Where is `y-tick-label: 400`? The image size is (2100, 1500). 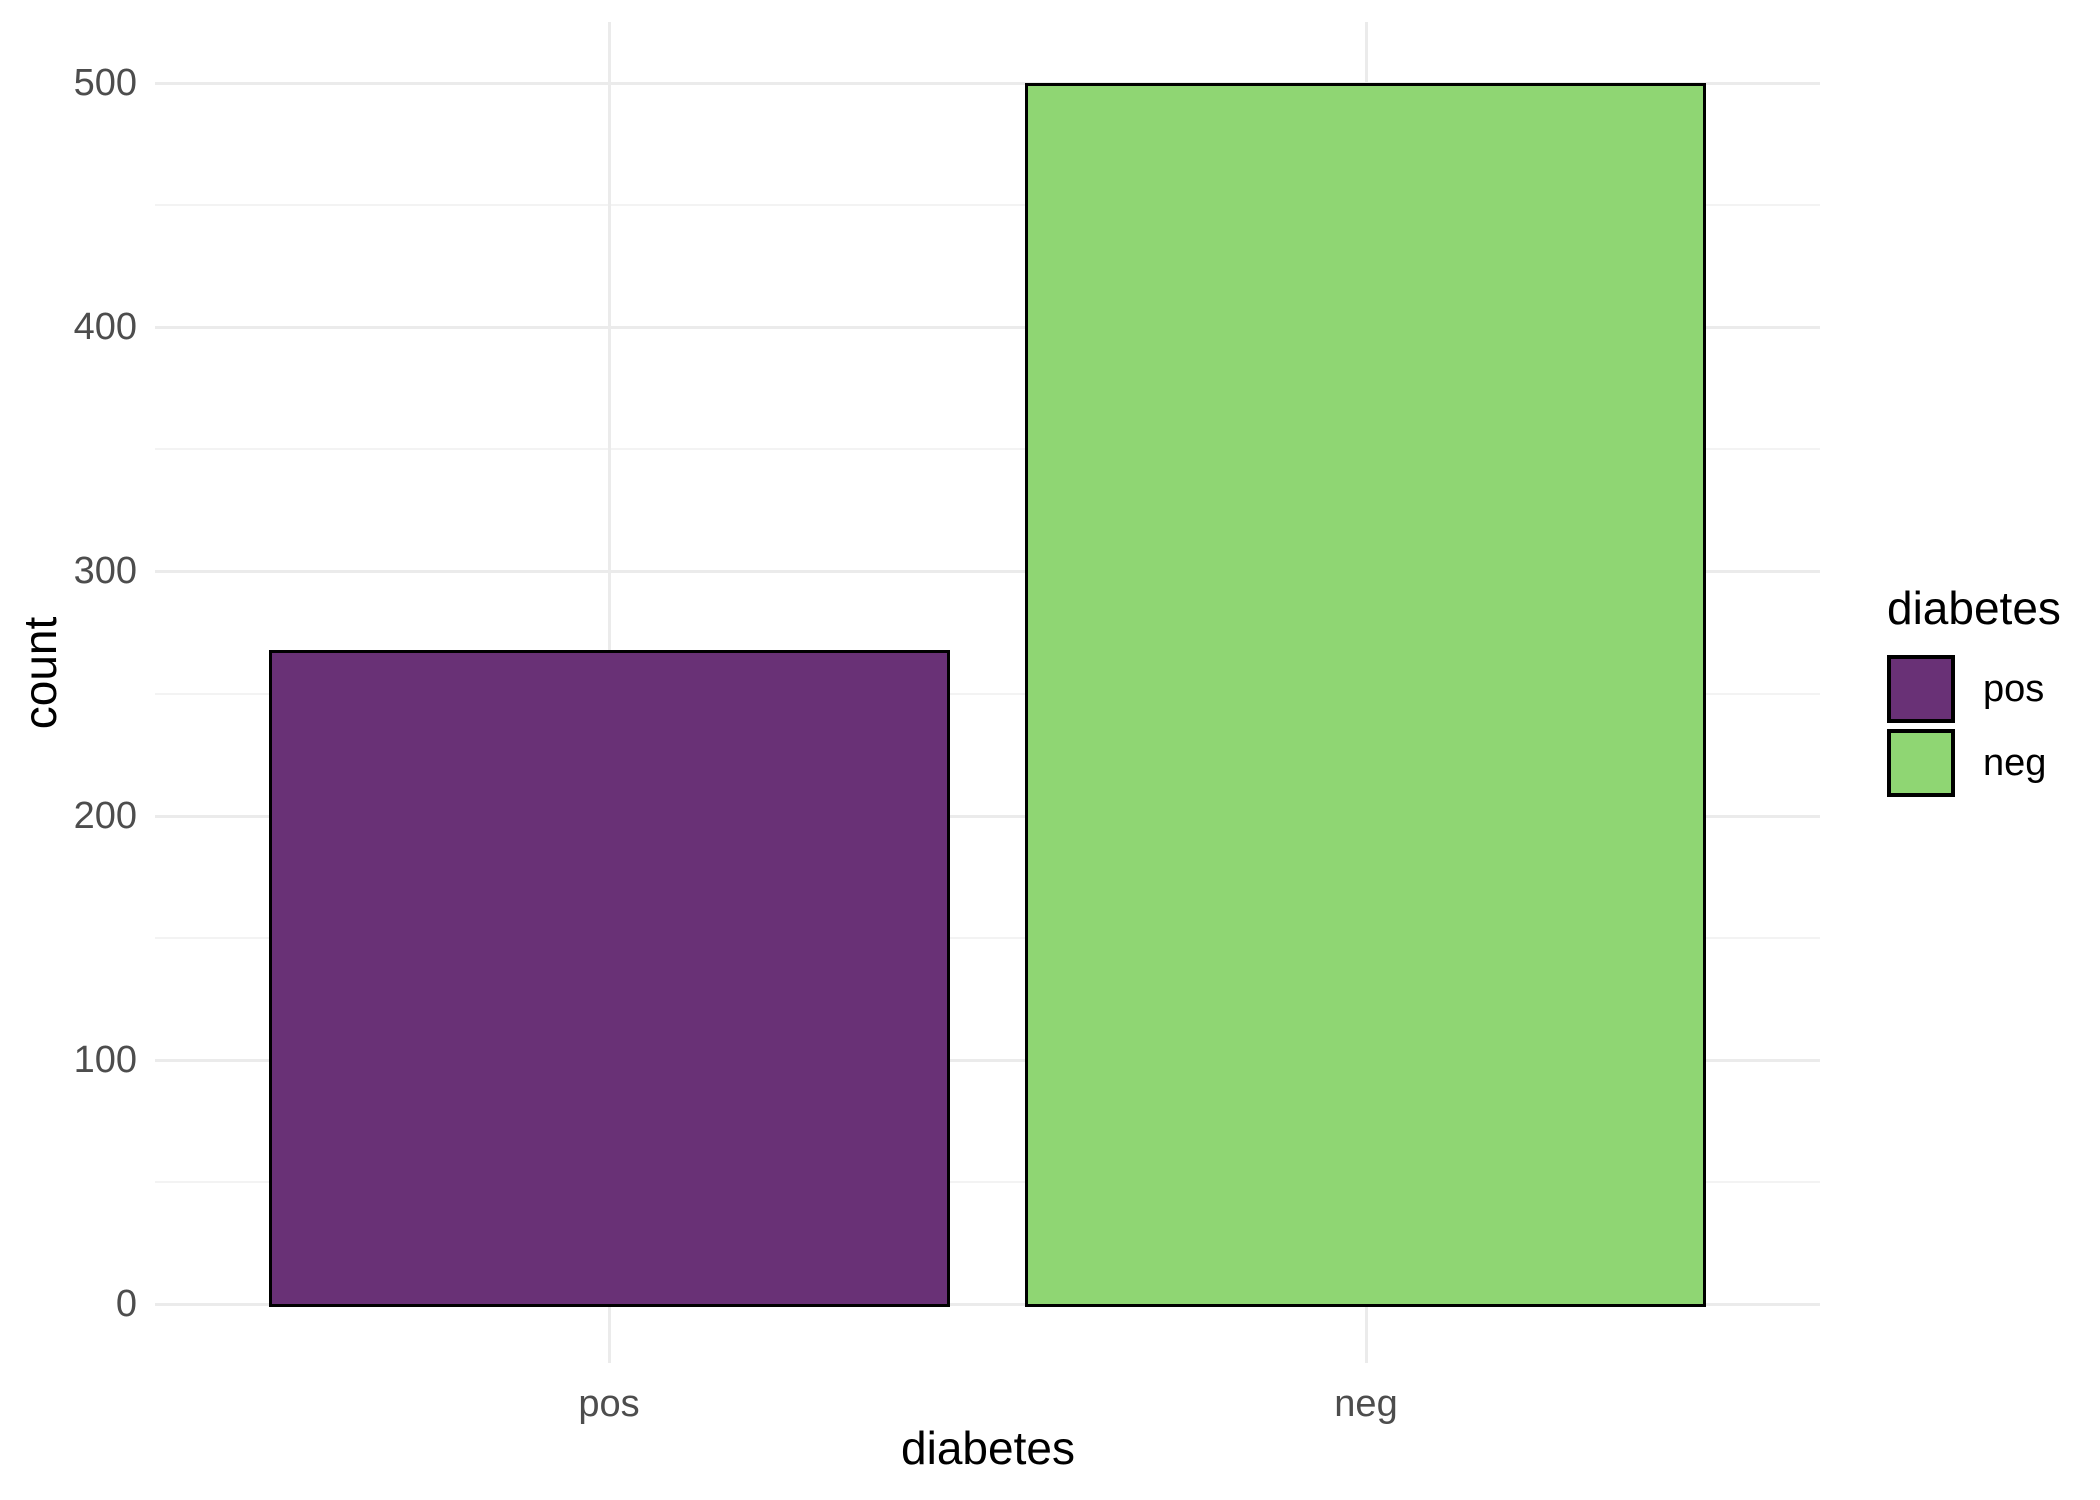
y-tick-label: 400 is located at coordinates (105, 327).